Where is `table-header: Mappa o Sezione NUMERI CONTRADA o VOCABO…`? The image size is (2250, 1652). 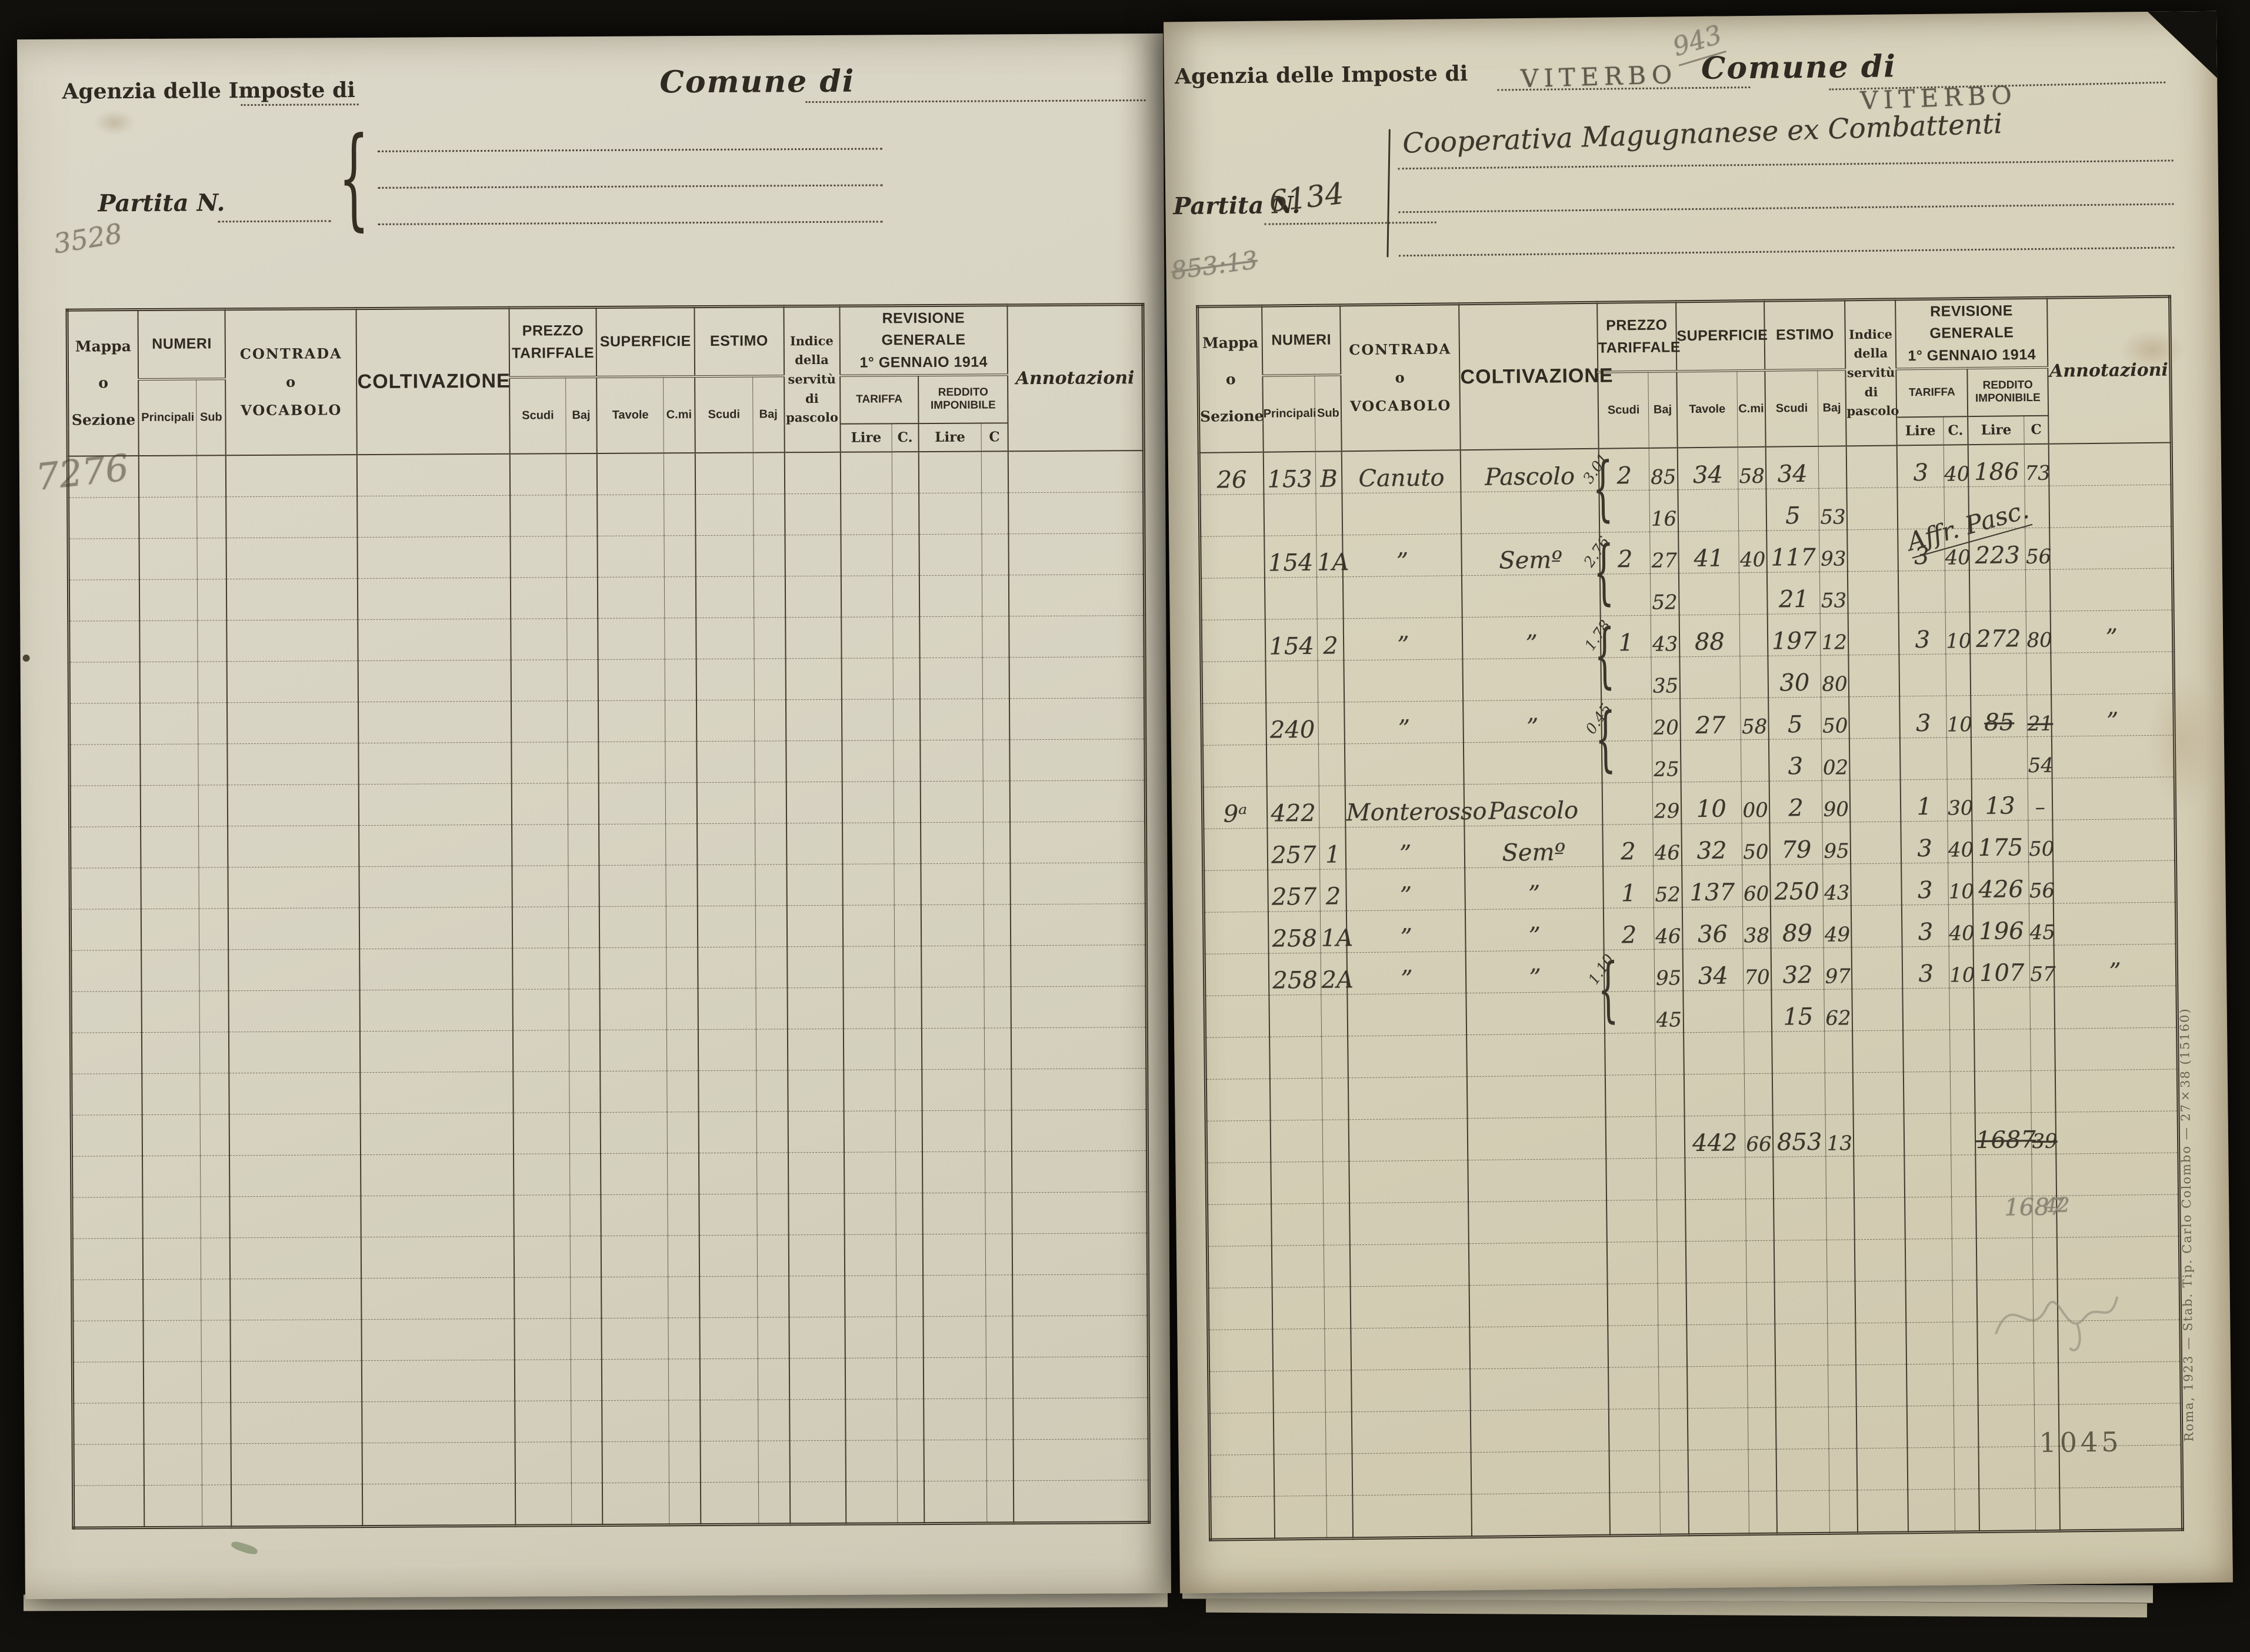 table-header: Mappa o Sezione NUMERI CONTRADA o VOCABO… is located at coordinates (1685, 374).